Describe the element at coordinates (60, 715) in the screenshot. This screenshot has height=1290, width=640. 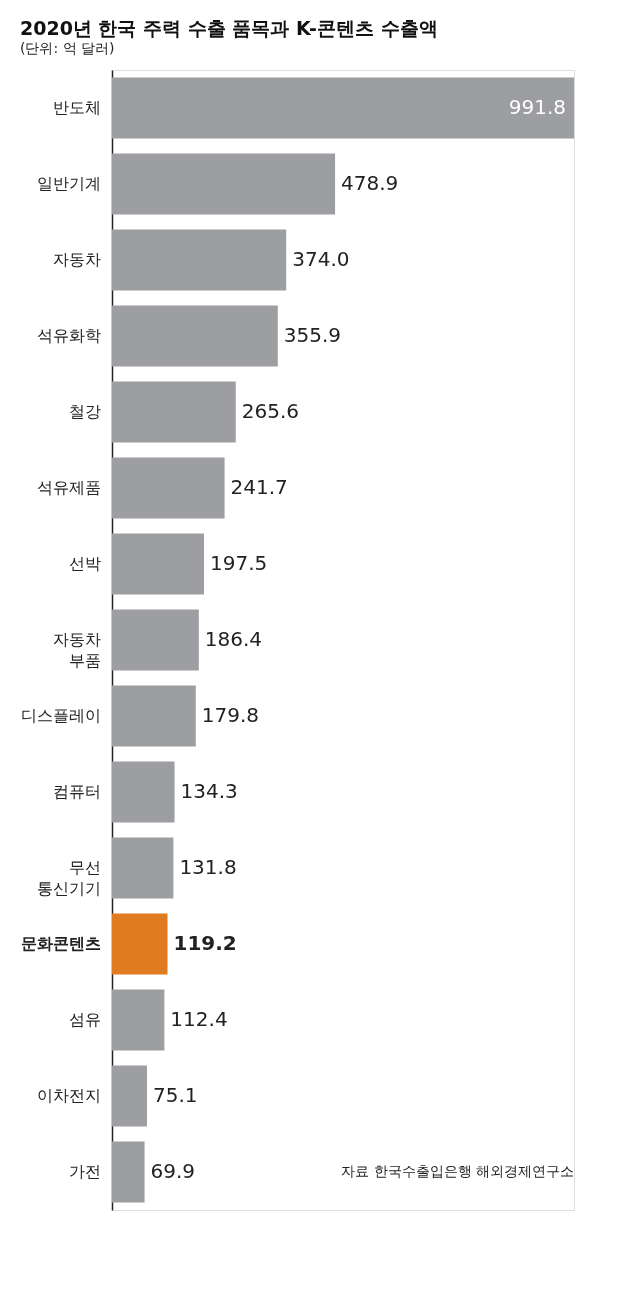
I see `y-tick-label: 디스플레이` at that location.